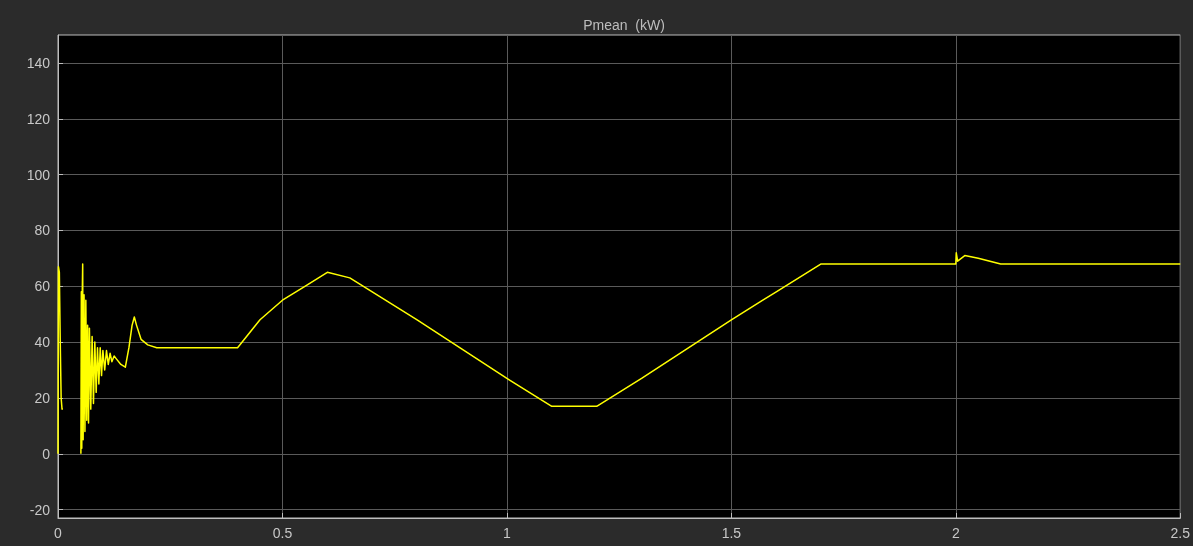 The width and height of the screenshot is (1193, 546). What do you see at coordinates (42, 286) in the screenshot?
I see `y-tick-label: 60` at bounding box center [42, 286].